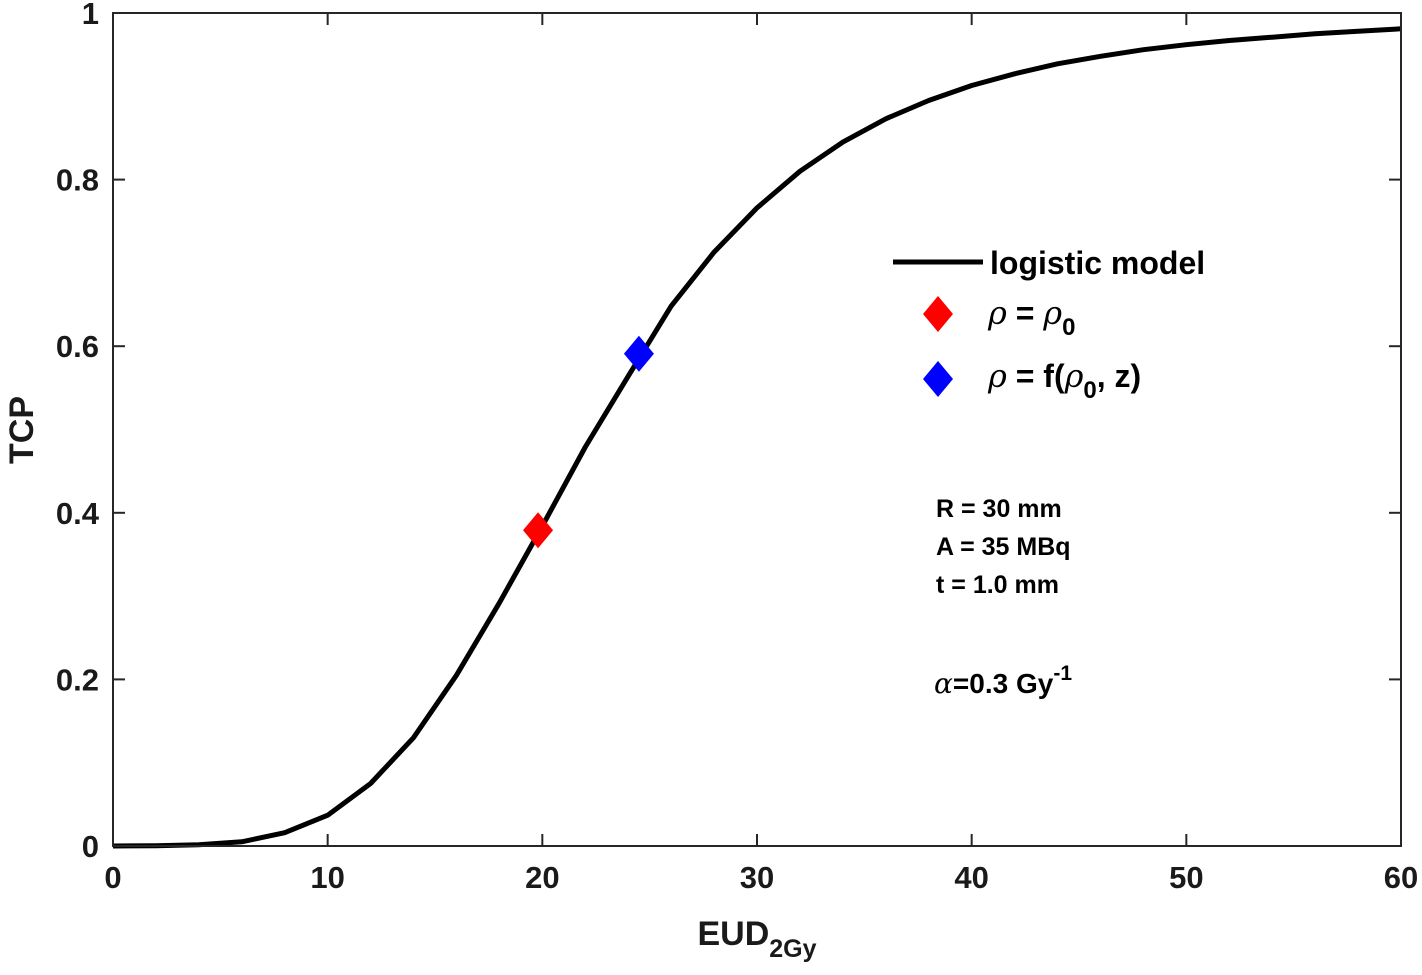 This screenshot has width=1422, height=975. What do you see at coordinates (733, 934) in the screenshot?
I see `x-axis-label-main: EUD` at bounding box center [733, 934].